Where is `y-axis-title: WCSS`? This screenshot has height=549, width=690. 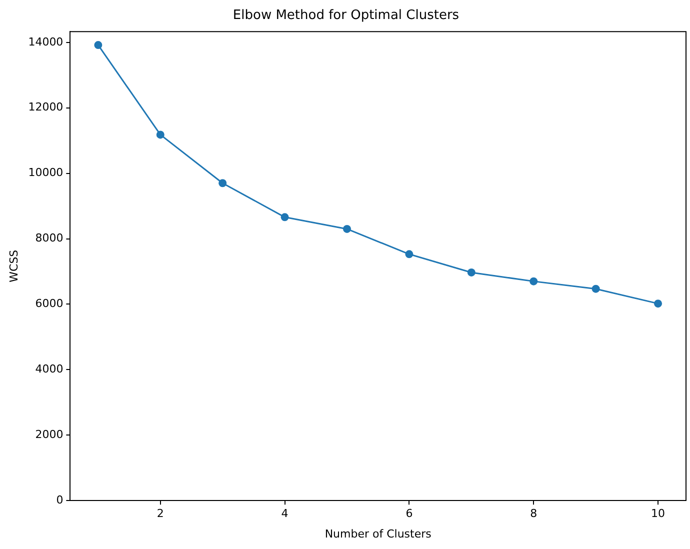 y-axis-title: WCSS is located at coordinates (13, 266).